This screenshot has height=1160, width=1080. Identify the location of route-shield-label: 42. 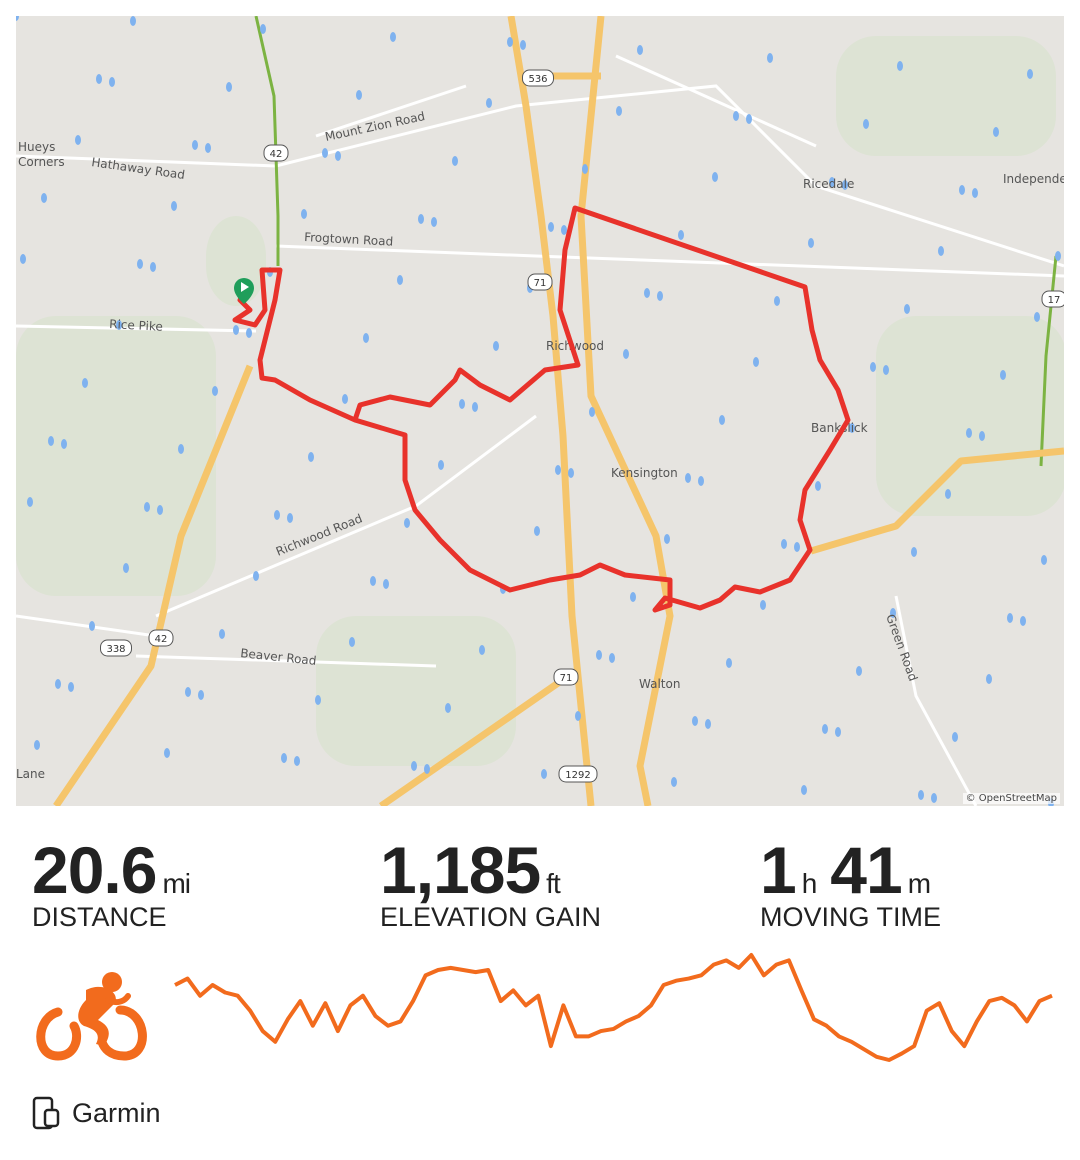
(276, 154).